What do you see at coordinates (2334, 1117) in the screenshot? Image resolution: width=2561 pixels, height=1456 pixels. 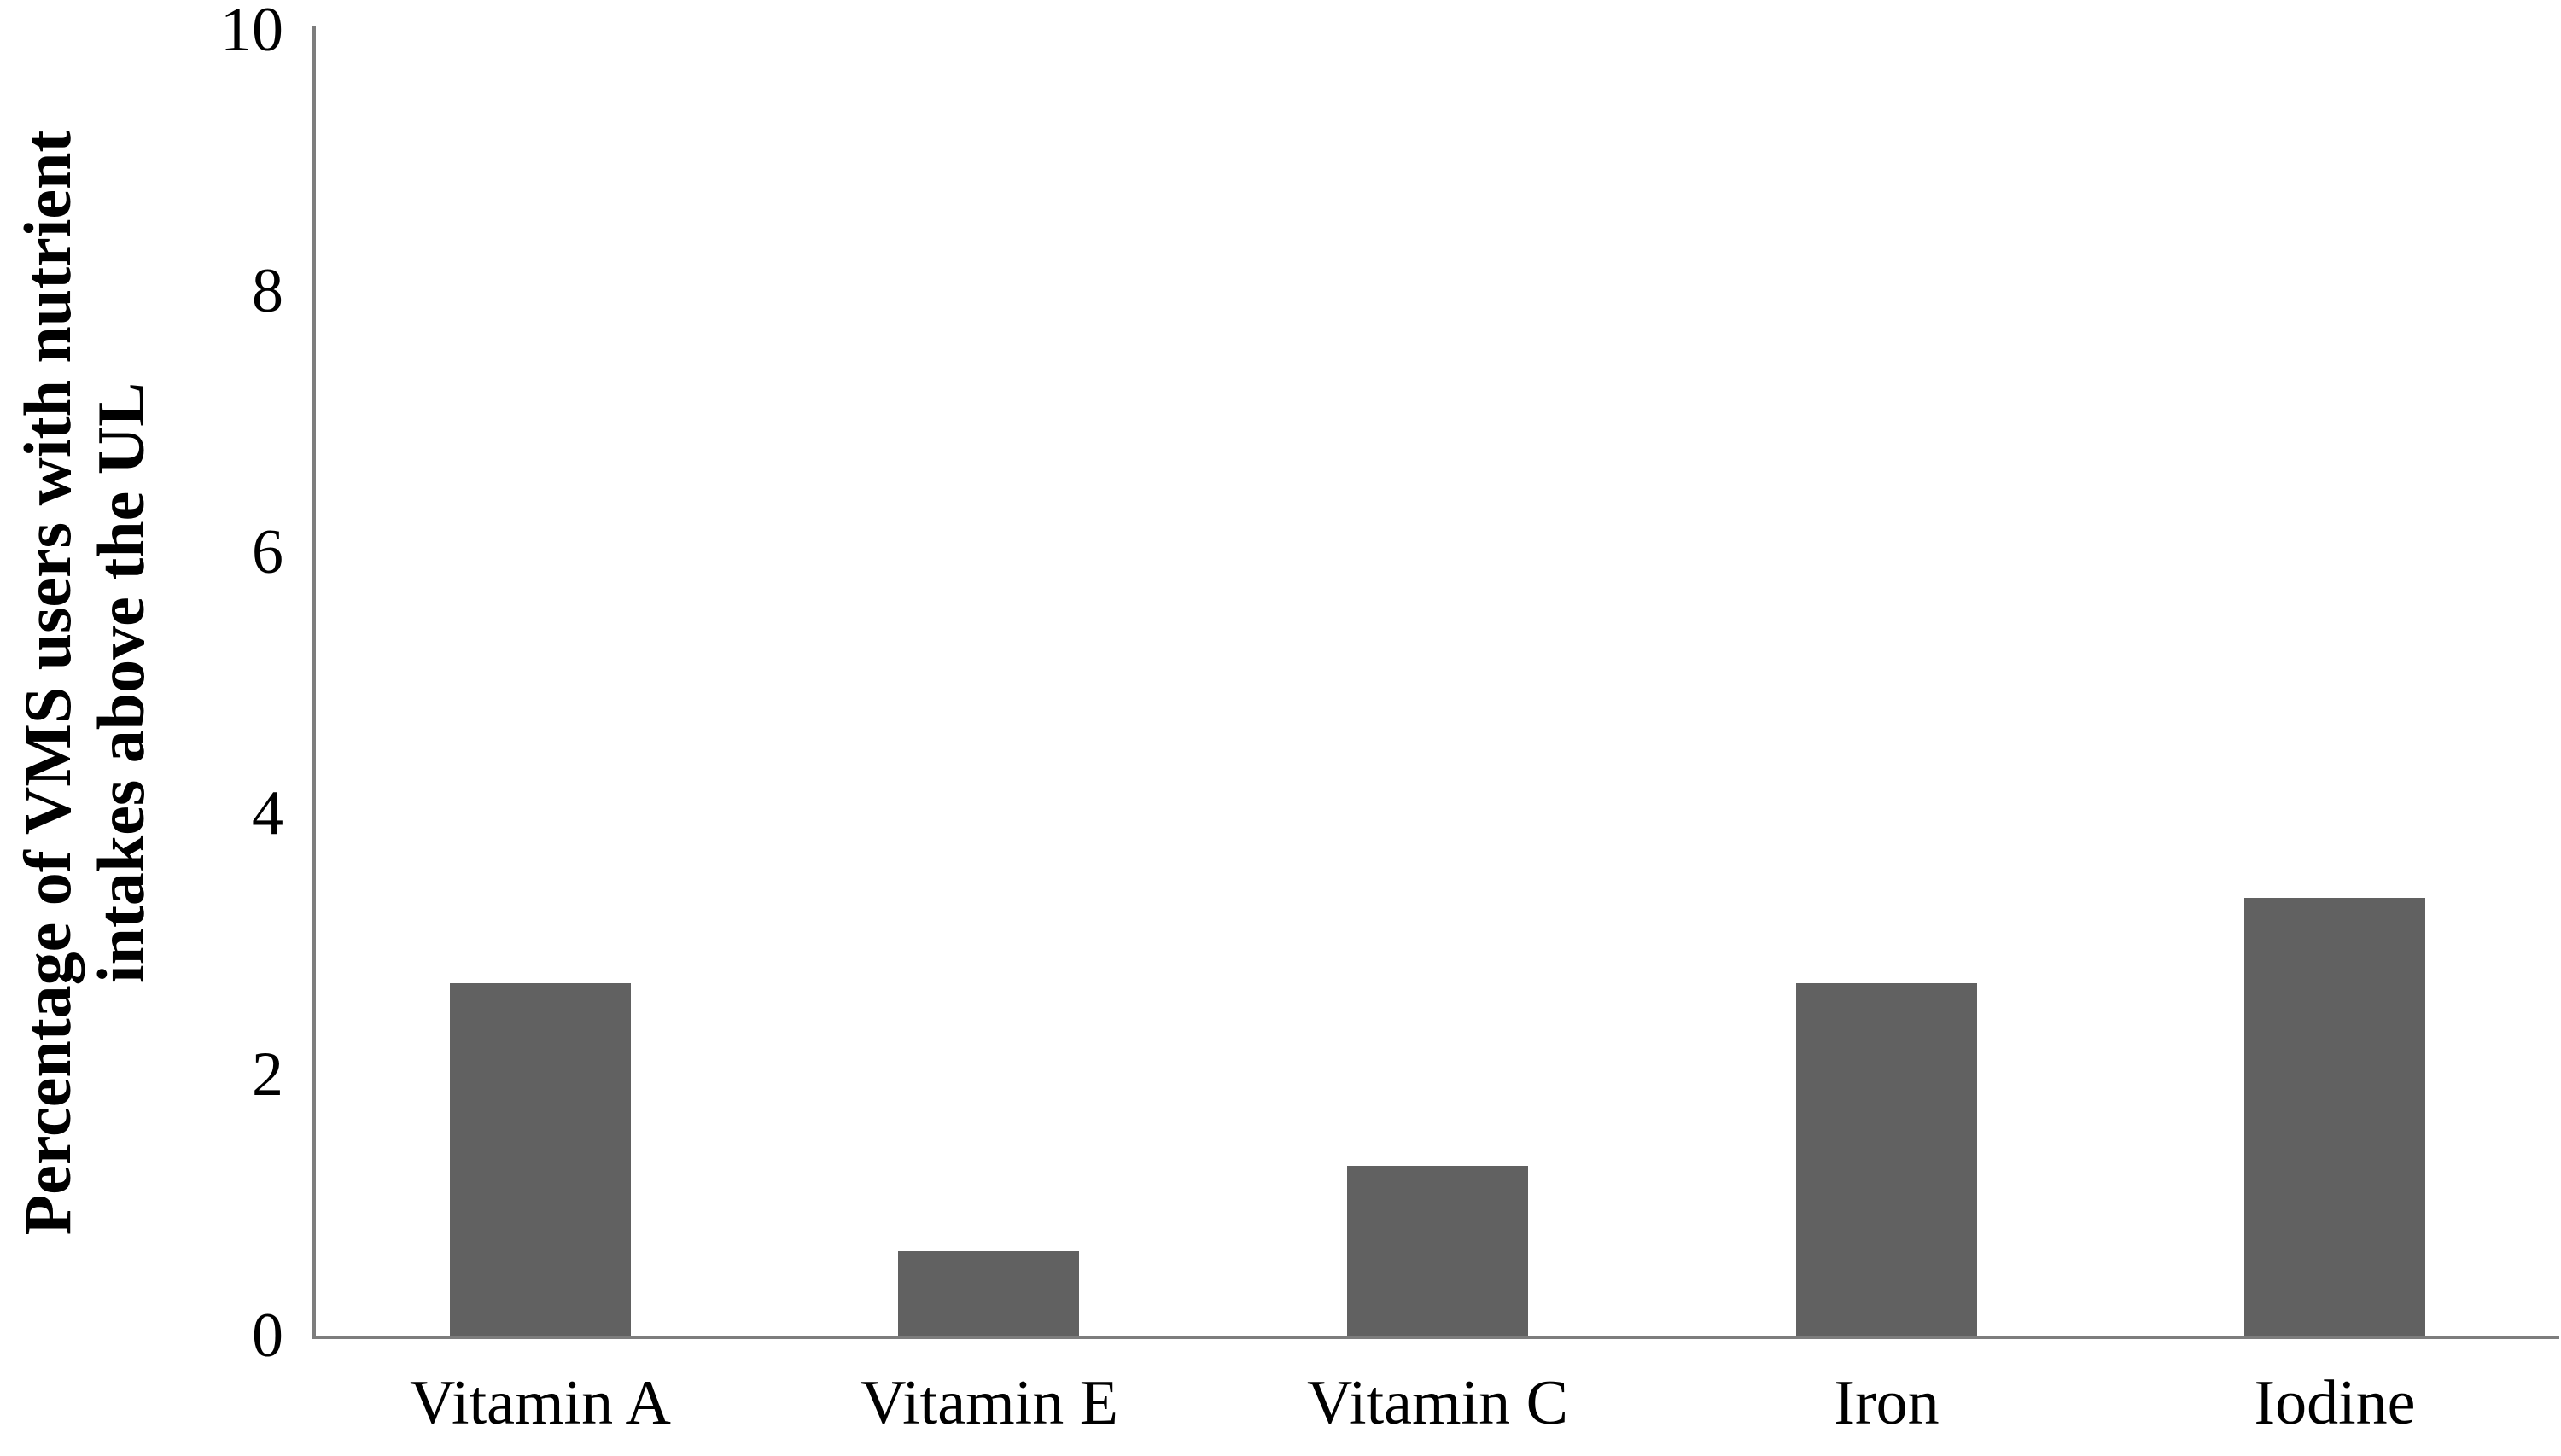 I see `bar-iodine` at bounding box center [2334, 1117].